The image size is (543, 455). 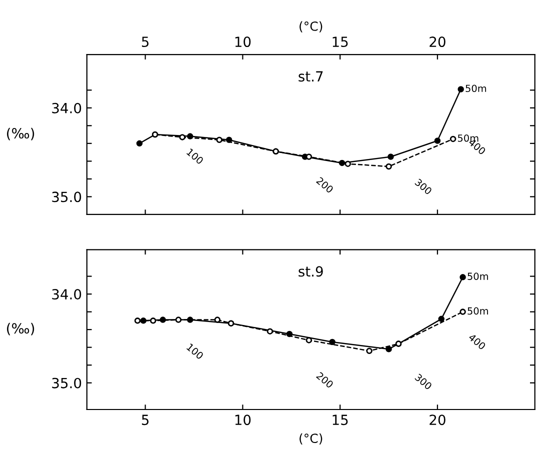 What do you see at coordinates (310, 271) in the screenshot?
I see `text: st.9` at bounding box center [310, 271].